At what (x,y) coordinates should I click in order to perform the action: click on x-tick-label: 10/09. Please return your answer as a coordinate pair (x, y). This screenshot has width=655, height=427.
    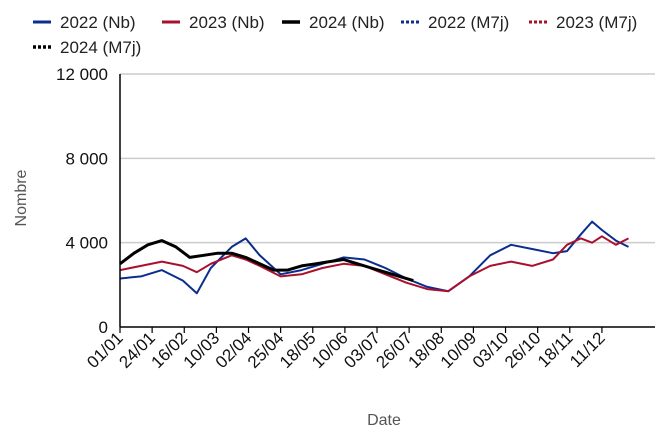
    Looking at the image, I should click on (459, 350).